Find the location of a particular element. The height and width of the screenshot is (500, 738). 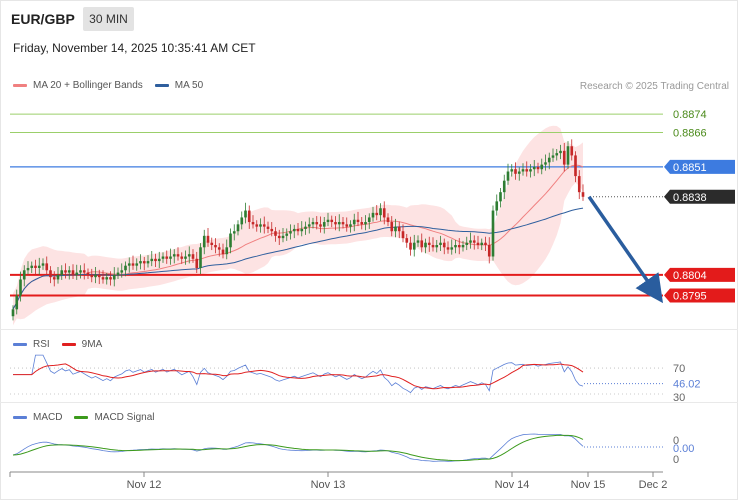

legend-swatch-9ma is located at coordinates (68, 344).